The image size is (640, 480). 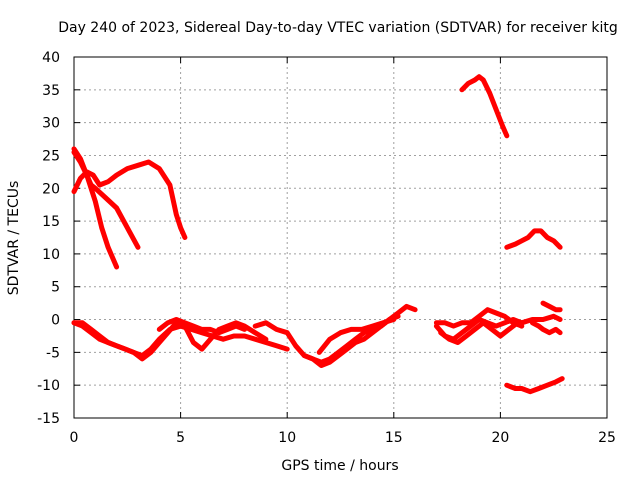 What do you see at coordinates (53, 353) in the screenshot?
I see `y-tick-label: -5` at bounding box center [53, 353].